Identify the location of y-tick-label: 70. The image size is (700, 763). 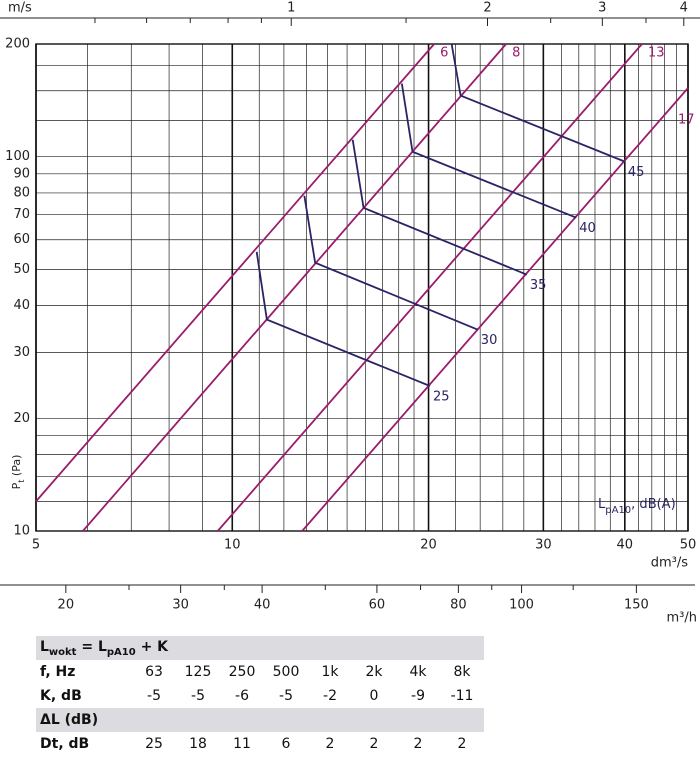
(21, 214).